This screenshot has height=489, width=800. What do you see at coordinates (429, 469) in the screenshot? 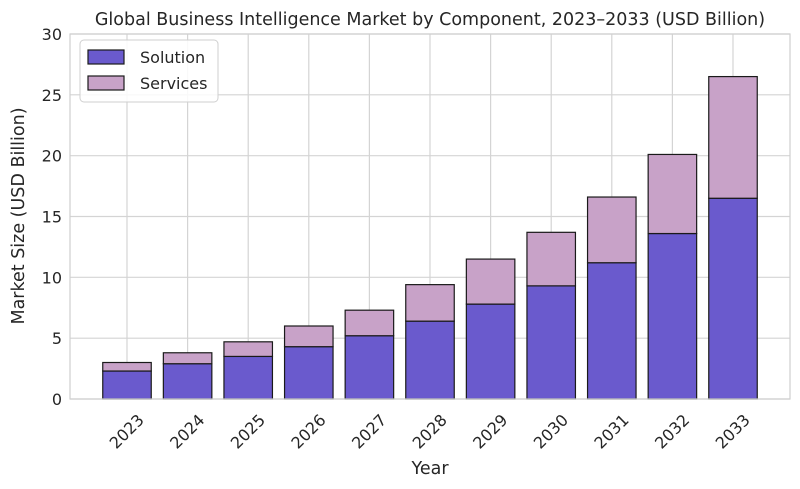
I see `x-axis-label: Year` at bounding box center [429, 469].